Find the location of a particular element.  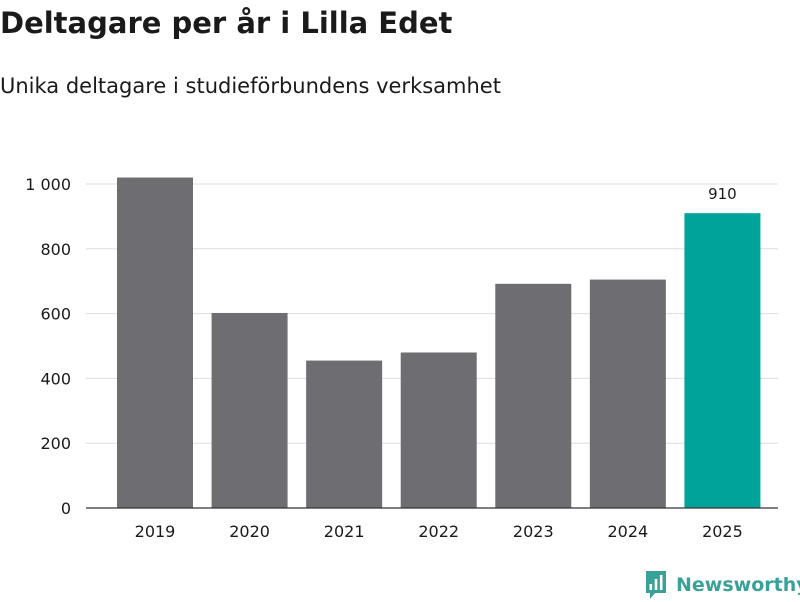

x-tick-label: 2024 is located at coordinates (627, 531).